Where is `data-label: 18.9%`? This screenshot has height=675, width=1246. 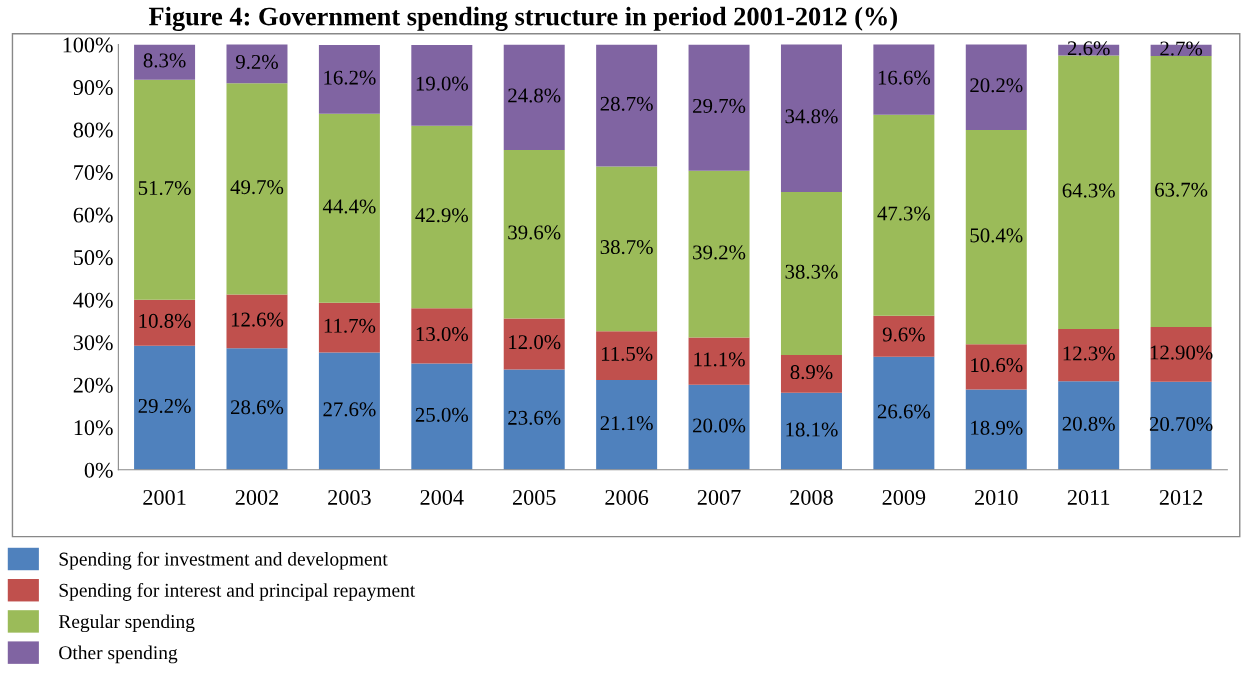
data-label: 18.9% is located at coordinates (997, 427).